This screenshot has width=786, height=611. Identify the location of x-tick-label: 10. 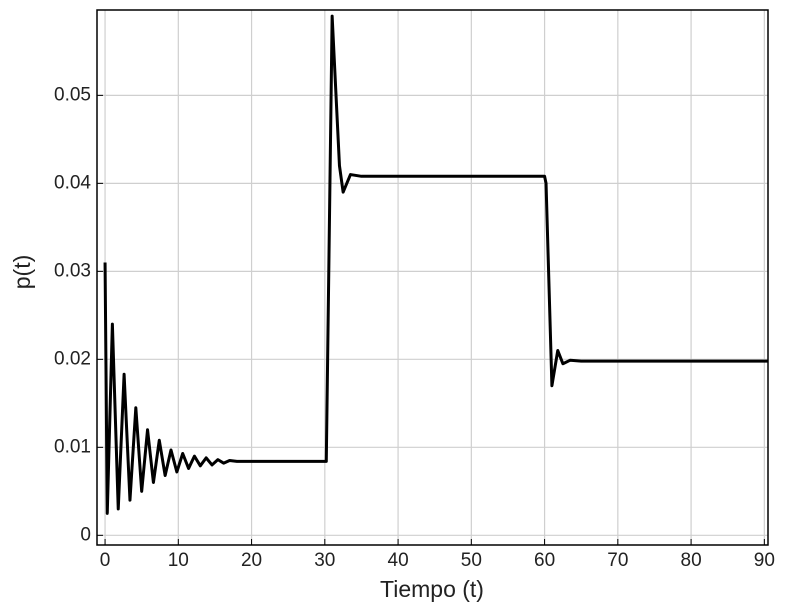
(178, 560).